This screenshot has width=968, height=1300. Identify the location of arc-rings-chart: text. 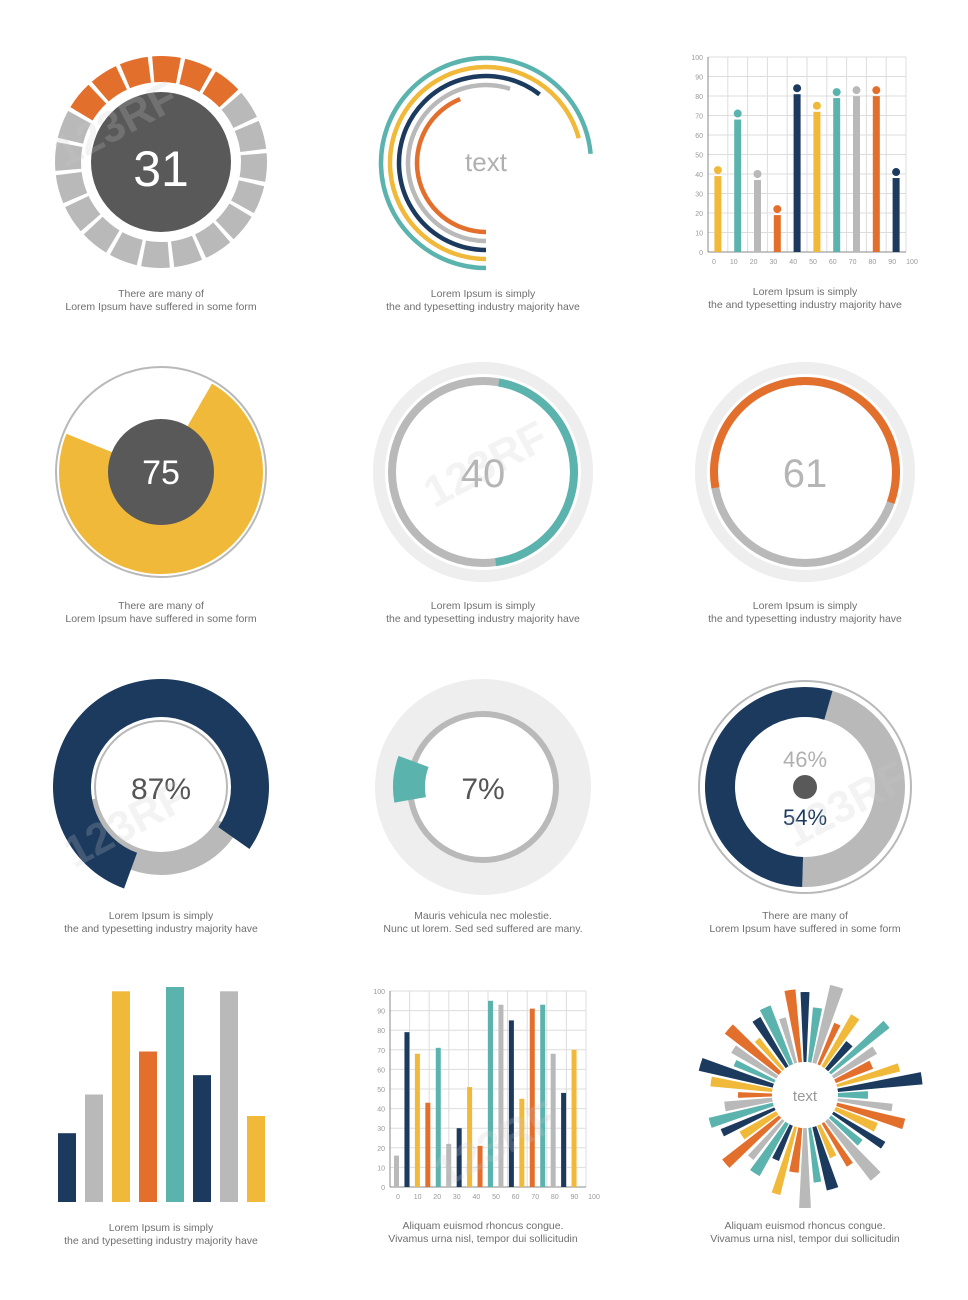
(485, 163).